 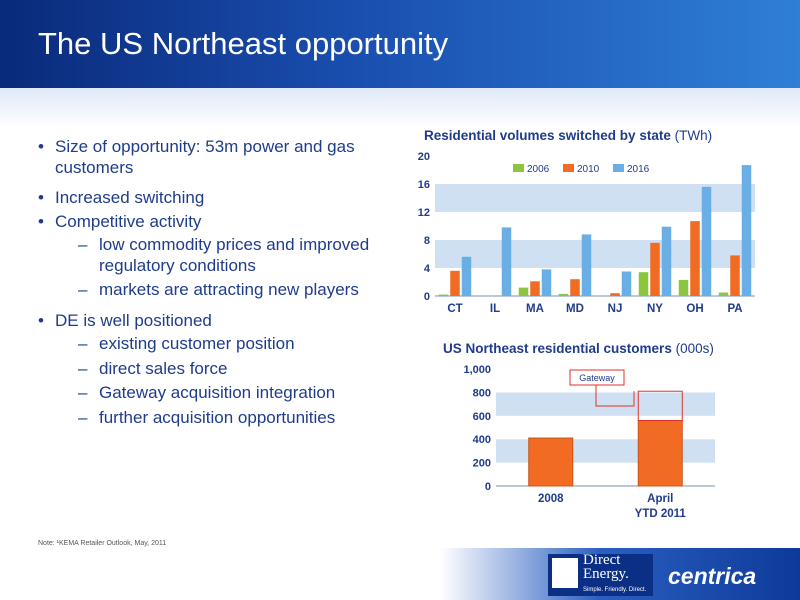 I want to click on sub-bullet-item: further acquisition opportunities, so click(x=210, y=418).